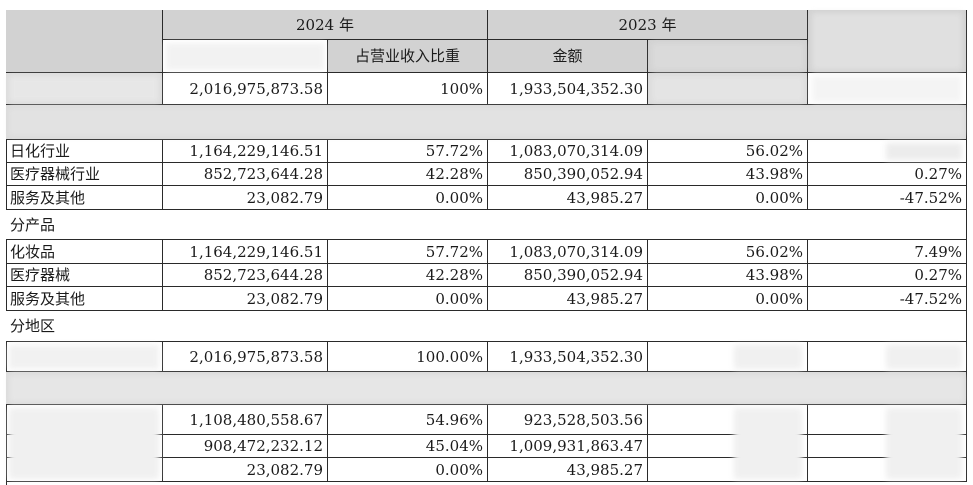 This screenshot has height=485, width=973. What do you see at coordinates (568, 174) in the screenshot?
I see `industry-row-2-amount-2023: 850,390,052.94` at bounding box center [568, 174].